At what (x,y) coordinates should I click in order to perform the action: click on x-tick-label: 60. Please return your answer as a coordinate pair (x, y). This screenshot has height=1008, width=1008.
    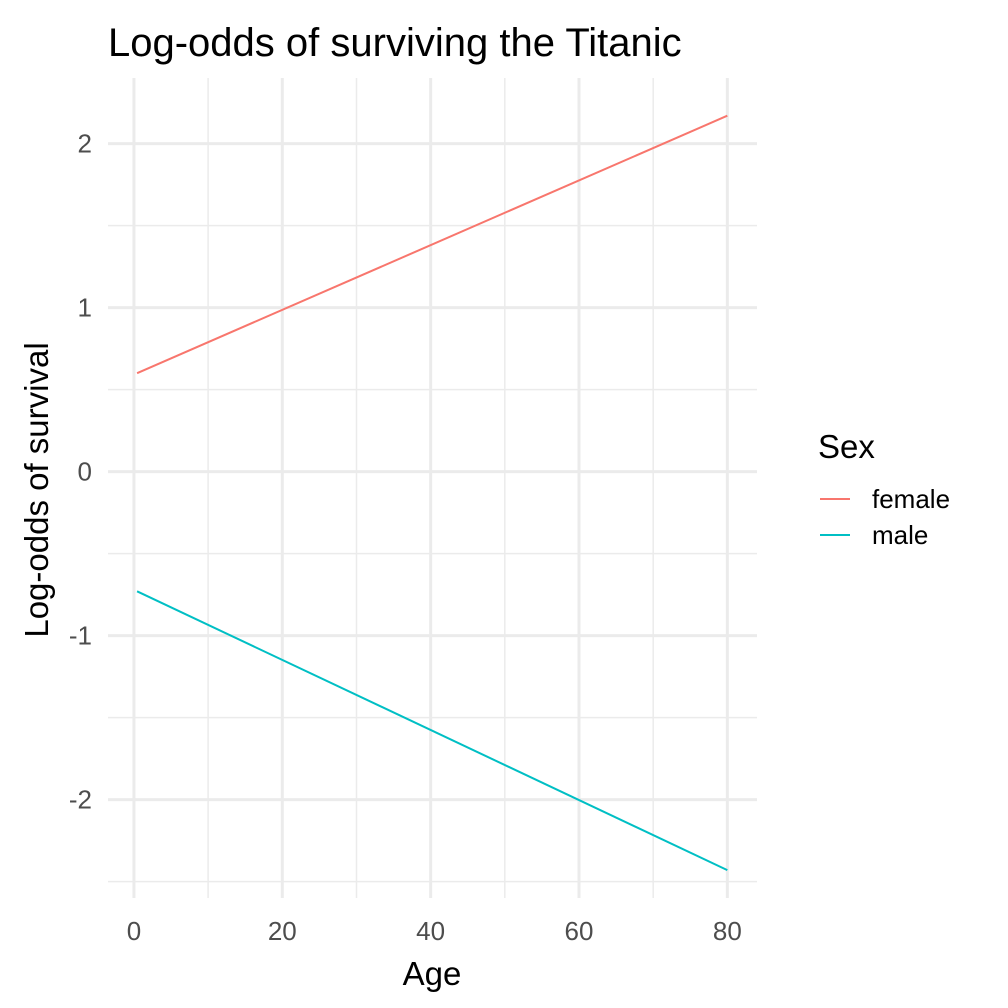
    Looking at the image, I should click on (579, 931).